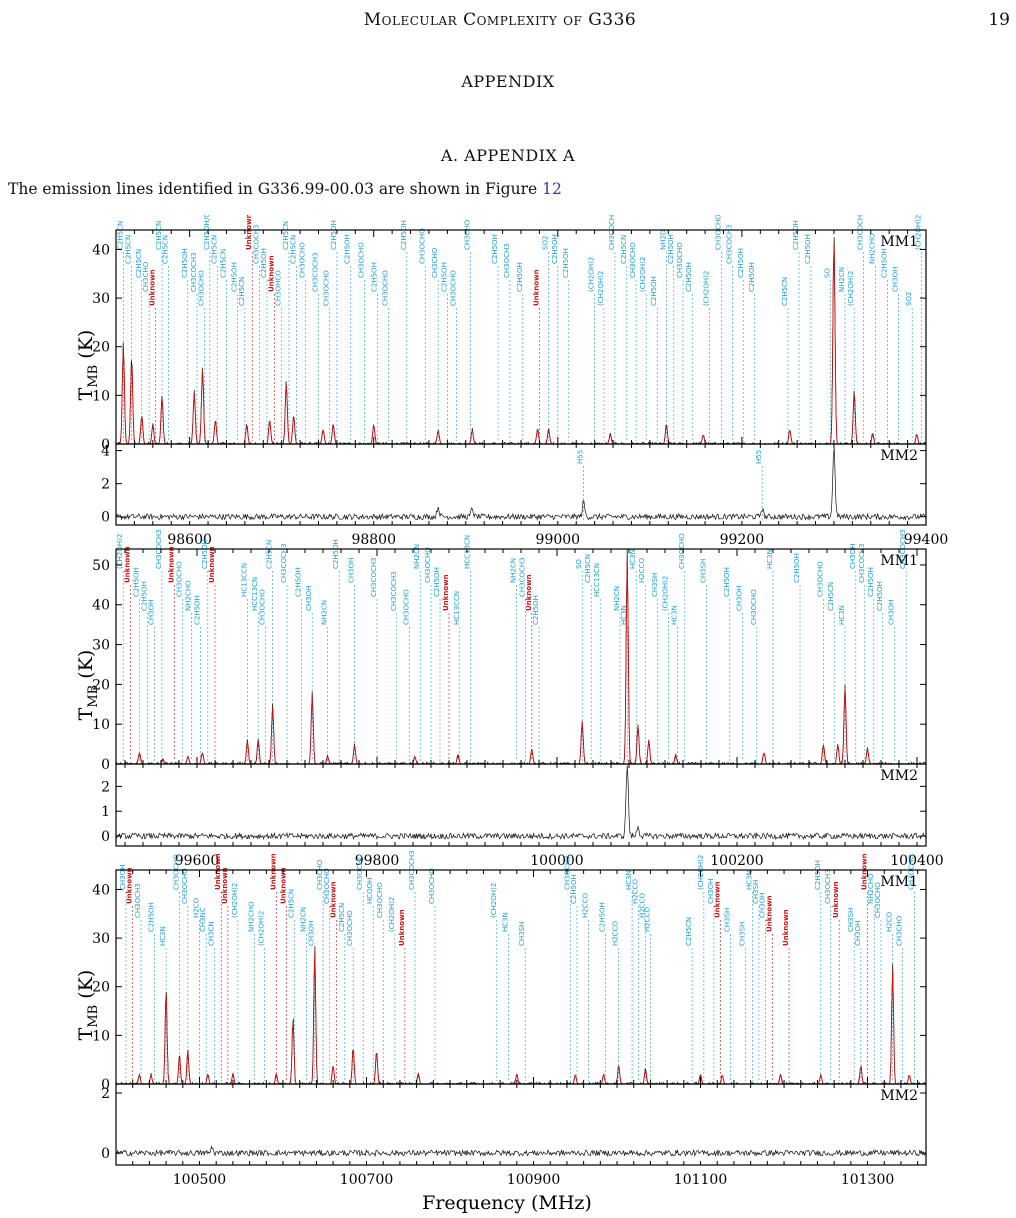 The height and width of the screenshot is (1218, 1016). What do you see at coordinates (101, 988) in the screenshot?
I see `y-tick-label: 20` at bounding box center [101, 988].